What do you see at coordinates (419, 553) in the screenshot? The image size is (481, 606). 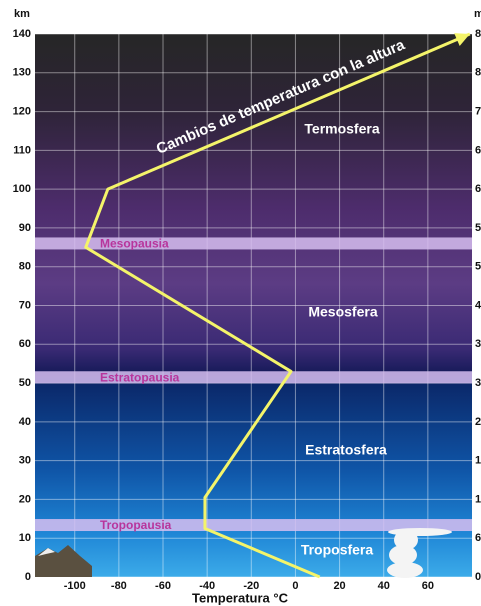 I see `cloud` at bounding box center [419, 553].